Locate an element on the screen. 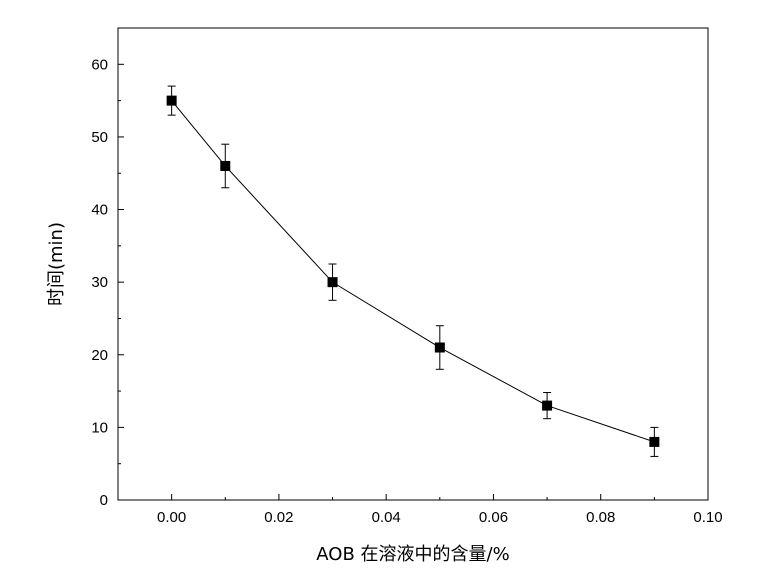 The height and width of the screenshot is (580, 775). x-tick-label: 0.00 is located at coordinates (171, 517).